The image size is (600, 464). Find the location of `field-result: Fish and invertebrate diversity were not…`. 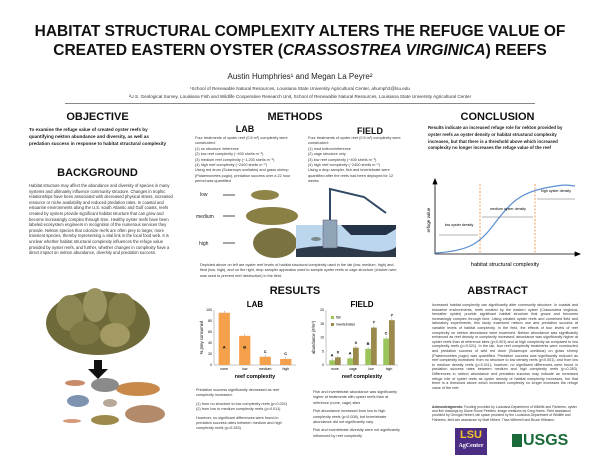

field-result: Fish and invertebrate diversity were not… is located at coordinates (356, 433).